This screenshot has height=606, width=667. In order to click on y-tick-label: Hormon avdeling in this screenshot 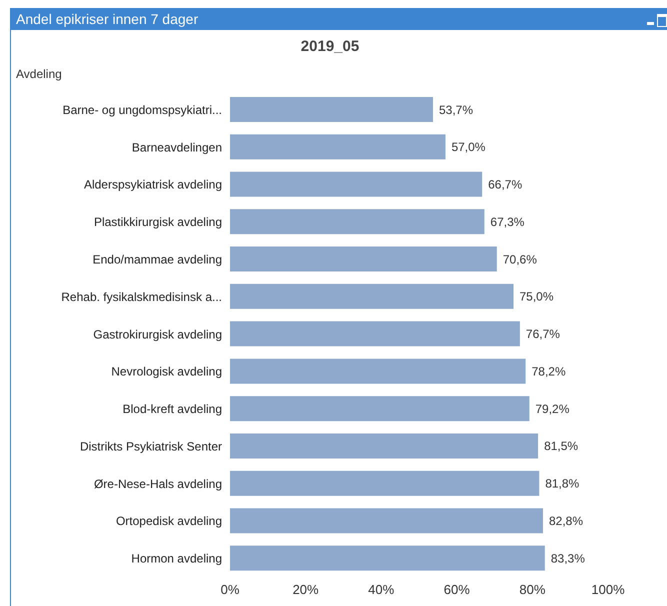, I will do `click(176, 559)`.